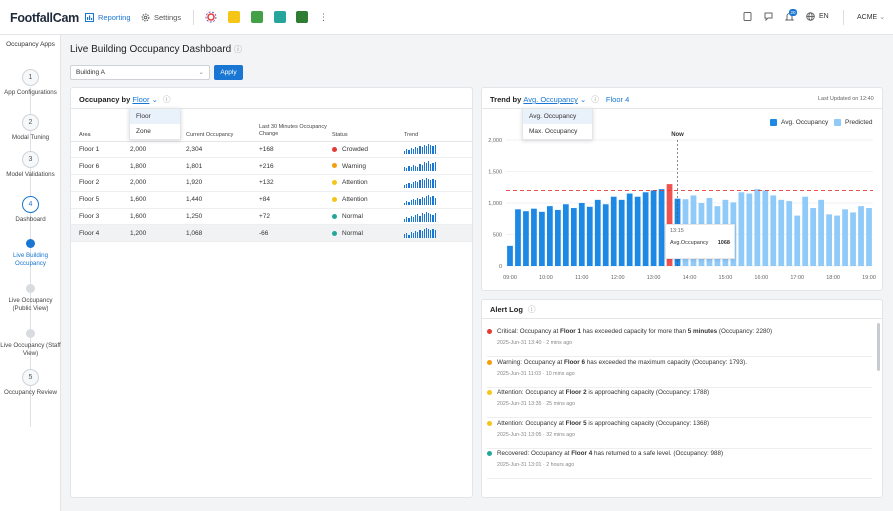 This screenshot has height=511, width=893. Describe the element at coordinates (519, 373) in the screenshot. I see `alert-timestamp: 2025-Jun-31 11:03` at that location.